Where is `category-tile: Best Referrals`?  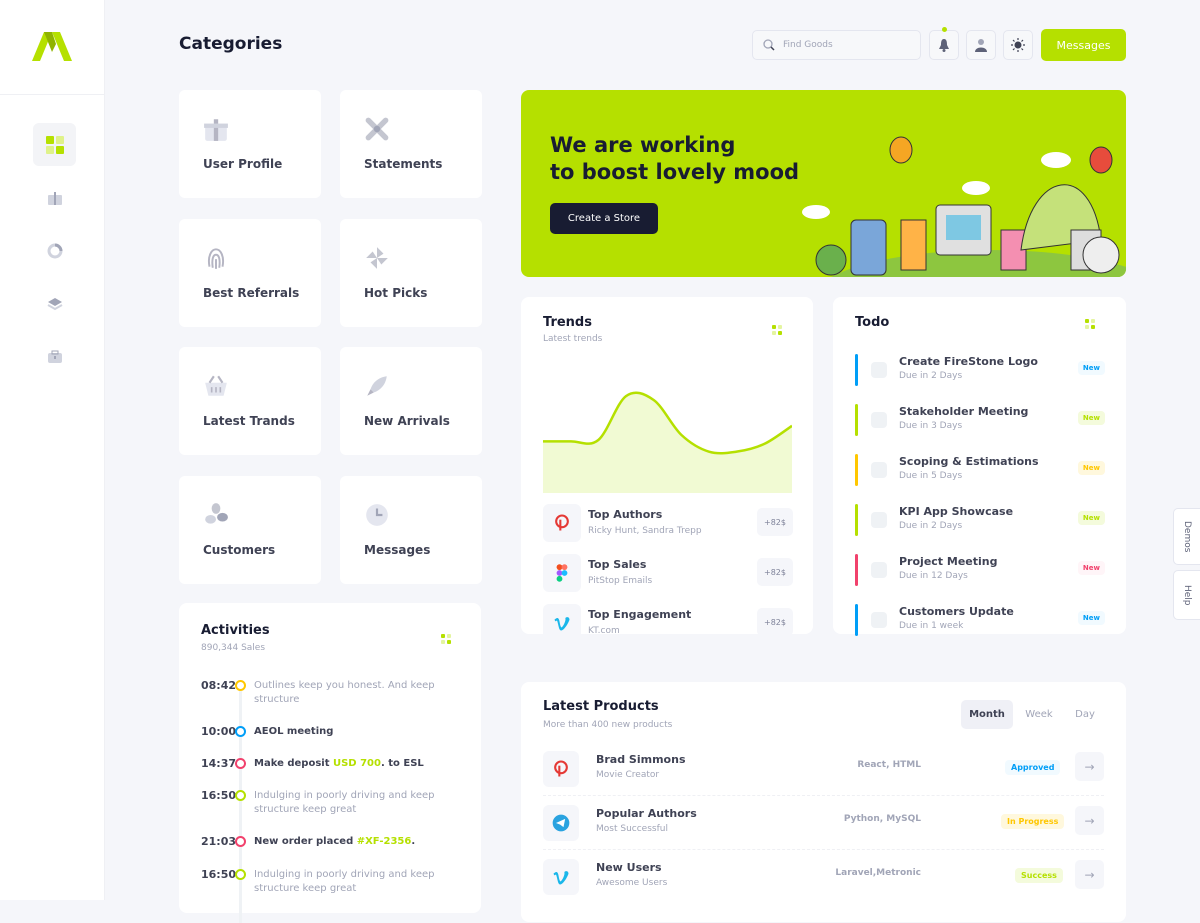
category-tile: Best Referrals is located at coordinates (250, 272).